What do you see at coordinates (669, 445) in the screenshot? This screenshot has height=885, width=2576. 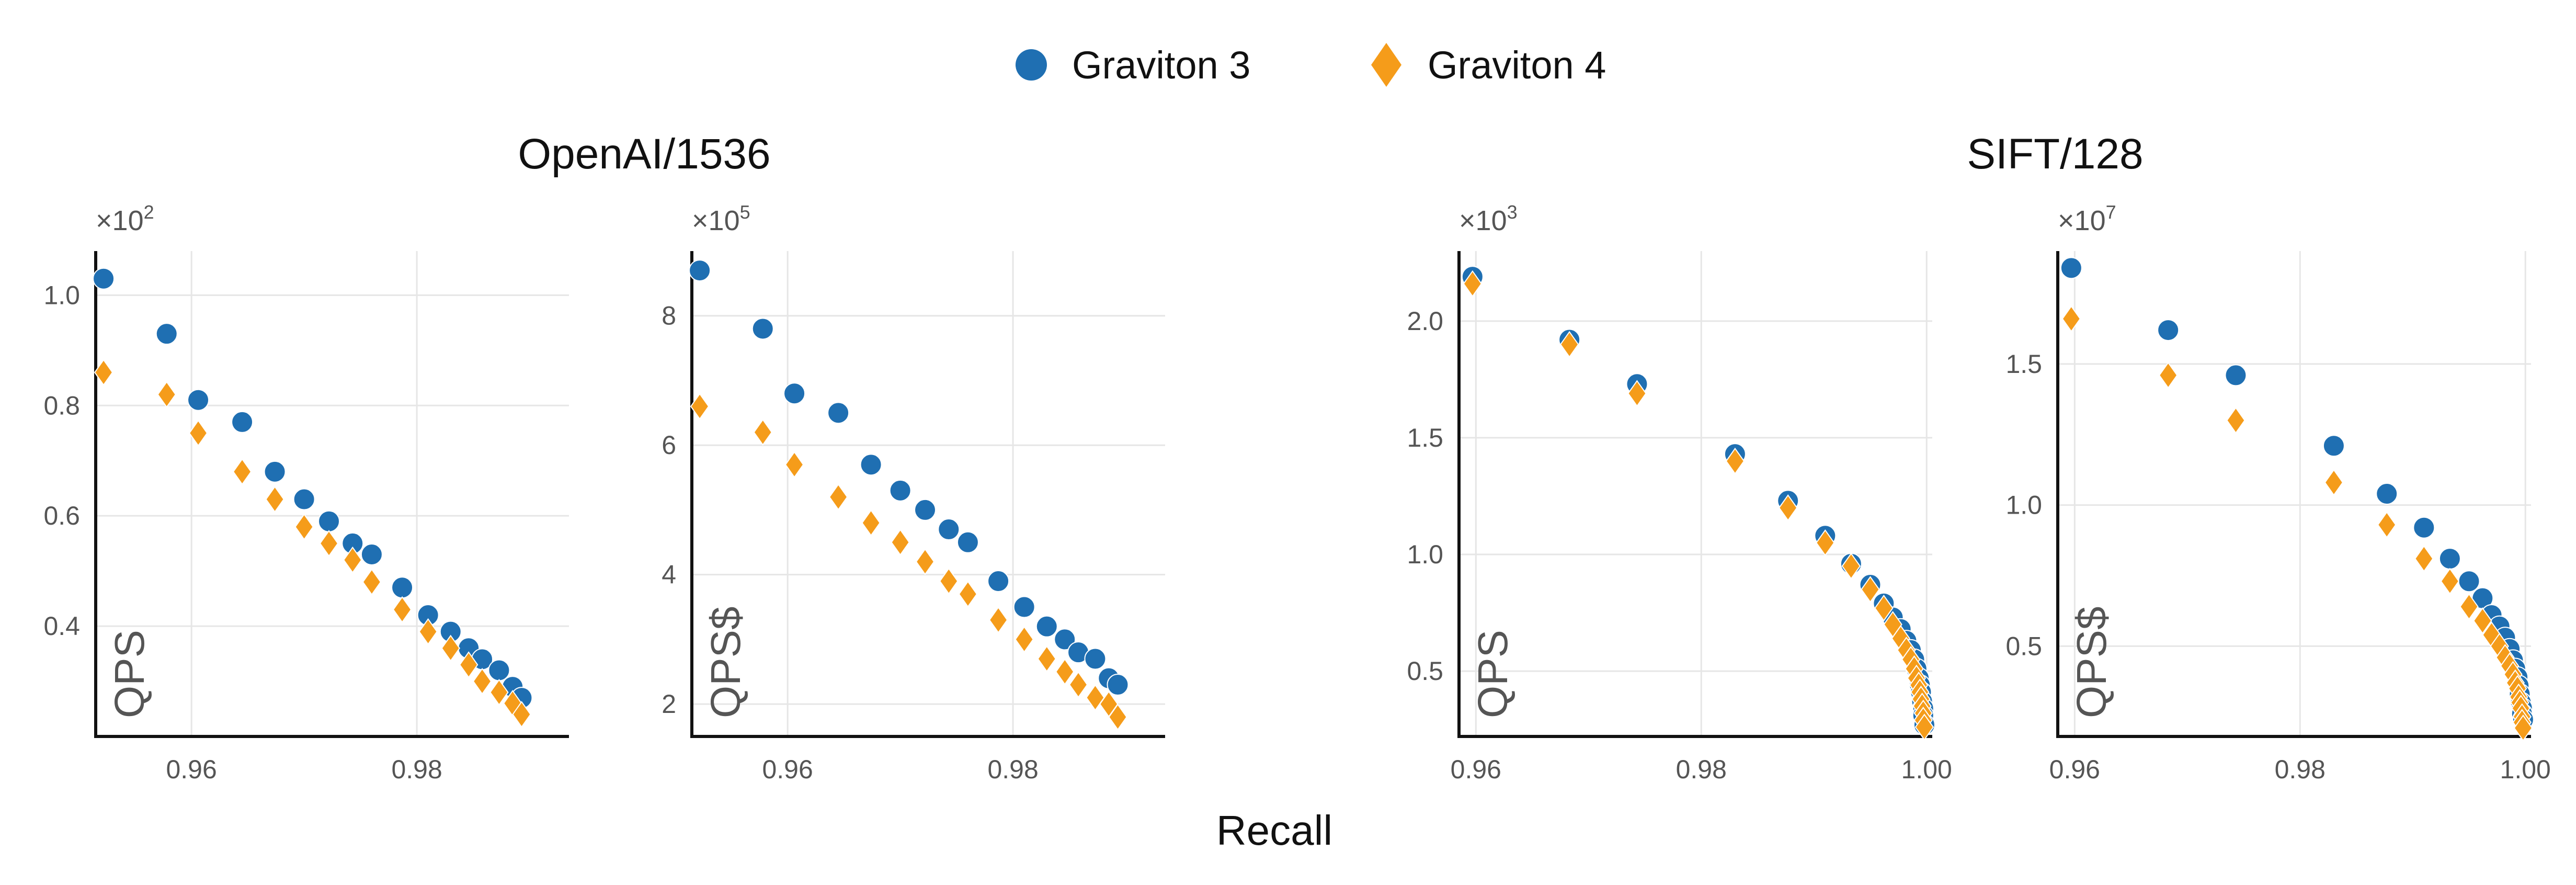 I see `y-tick-label: 6` at bounding box center [669, 445].